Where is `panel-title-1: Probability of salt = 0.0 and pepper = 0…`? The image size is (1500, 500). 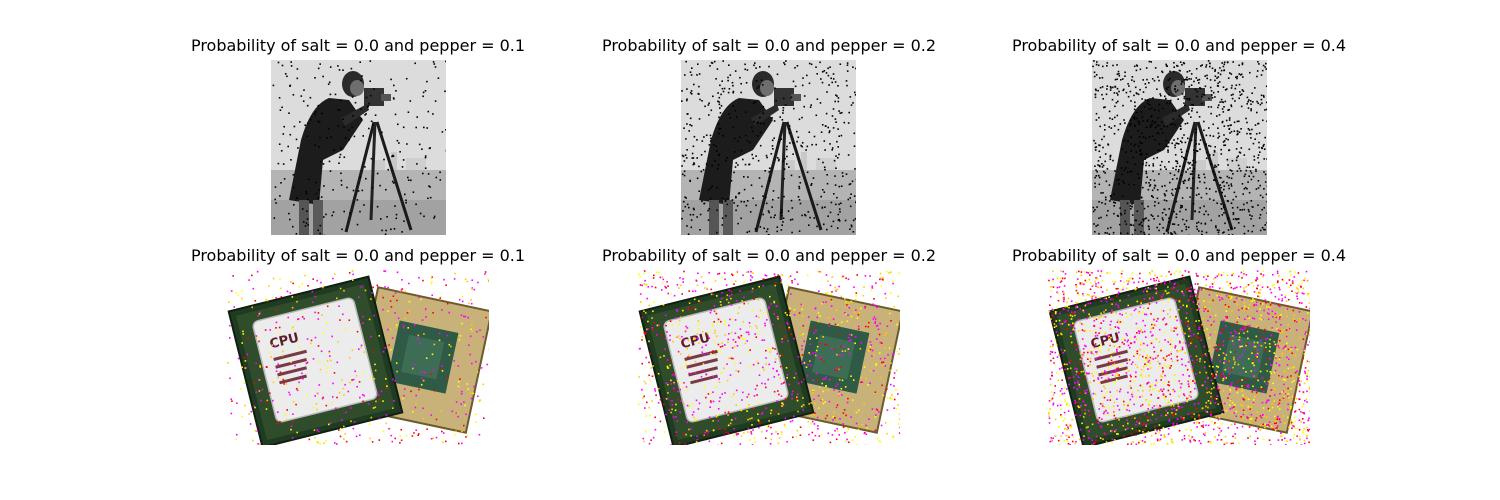
panel-title-1: Probability of salt = 0.0 and pepper = 0… is located at coordinates (358, 45).